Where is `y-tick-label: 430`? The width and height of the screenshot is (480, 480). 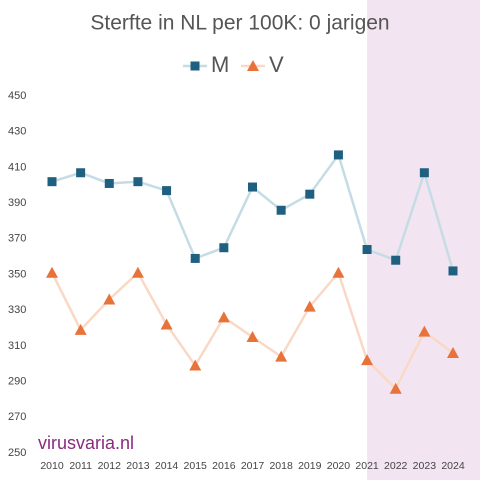 y-tick-label: 430 is located at coordinates (17, 132).